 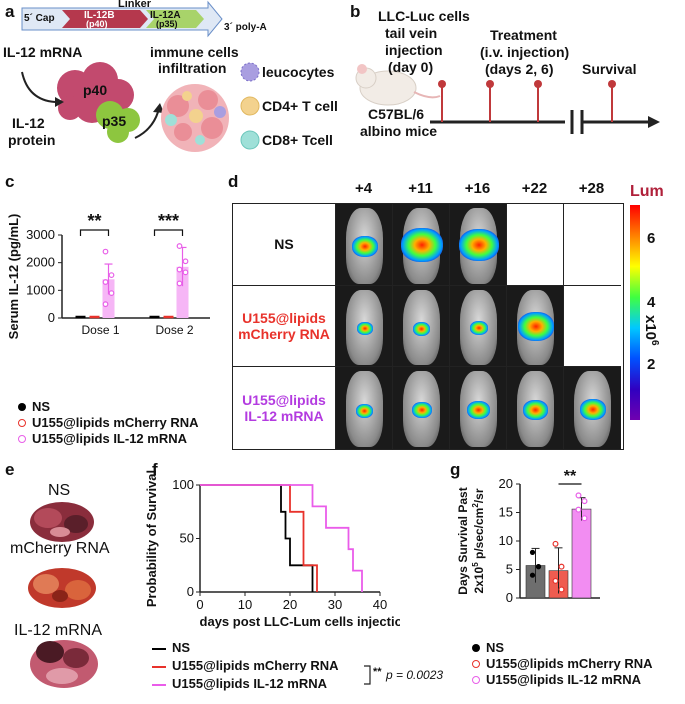 I want to click on il12-protein-label-2: protein, so click(x=32, y=140).